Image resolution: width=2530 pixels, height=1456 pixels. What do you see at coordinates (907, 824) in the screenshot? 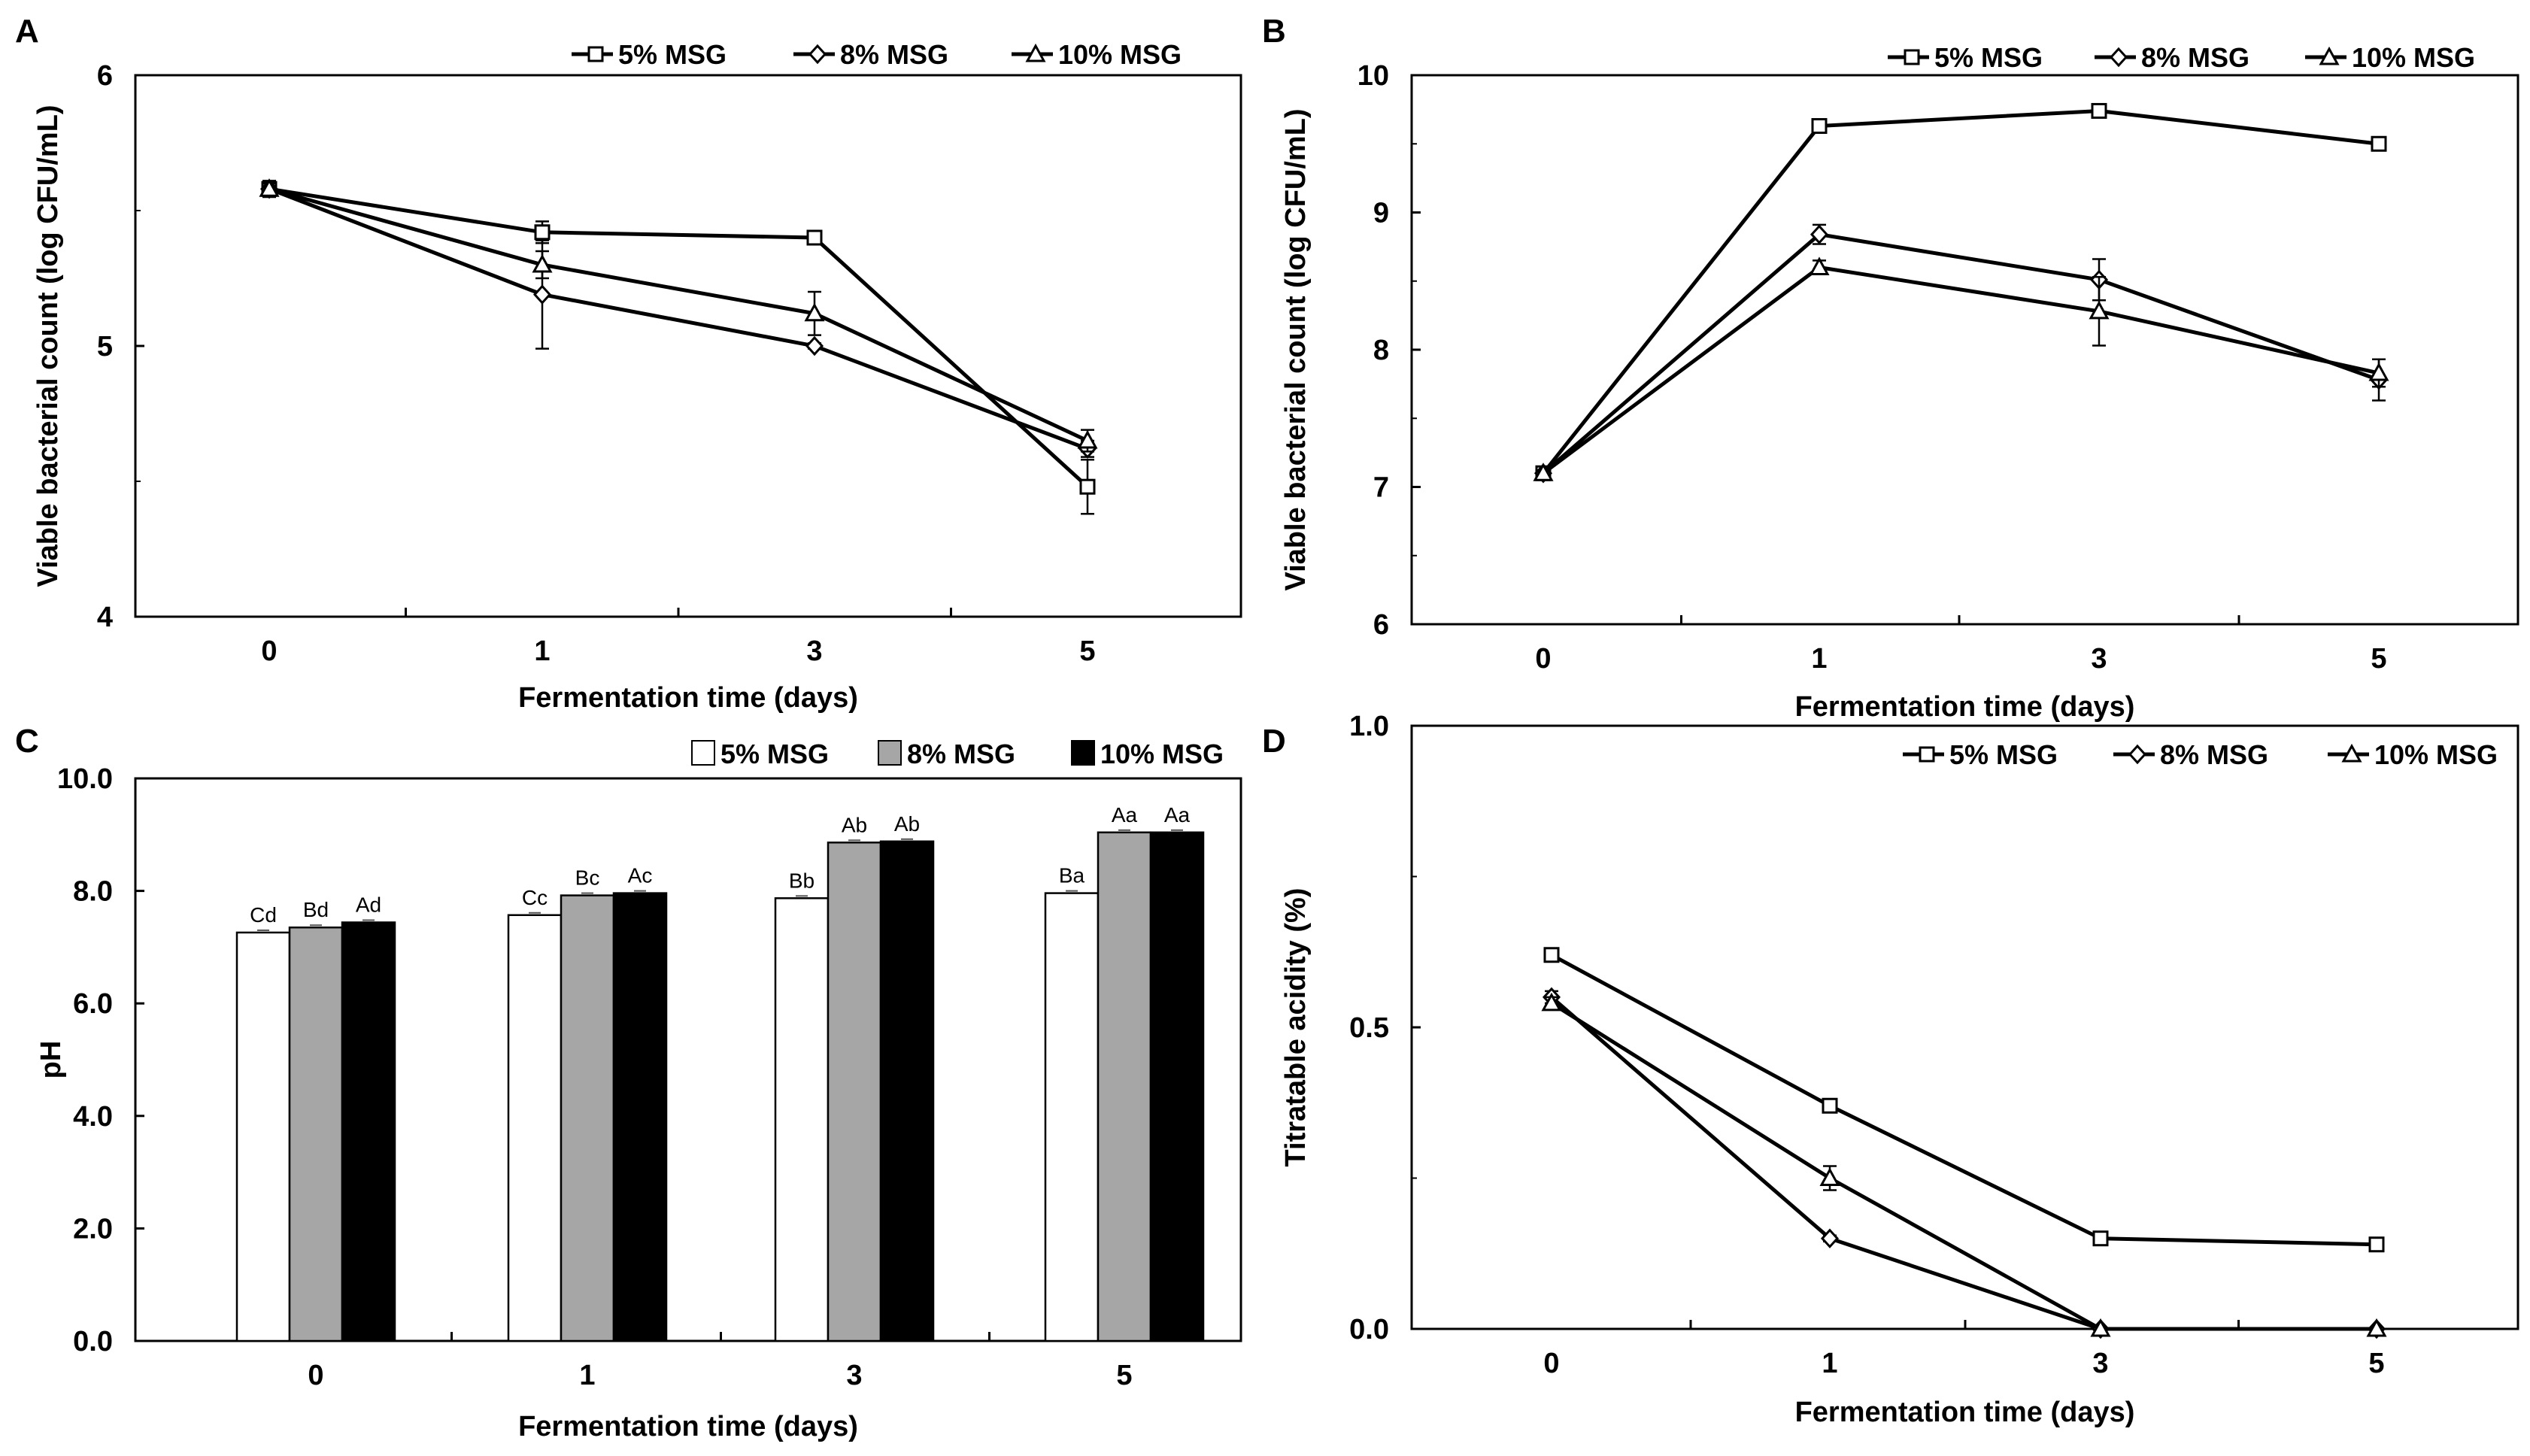
I see `bar-significance-label: Ab` at bounding box center [907, 824].